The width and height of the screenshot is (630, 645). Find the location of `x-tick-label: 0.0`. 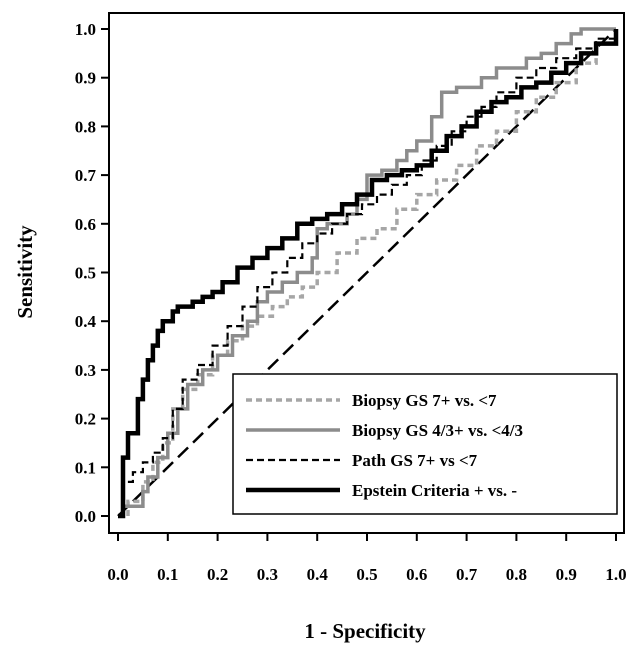

x-tick-label: 0.0 is located at coordinates (117, 574).